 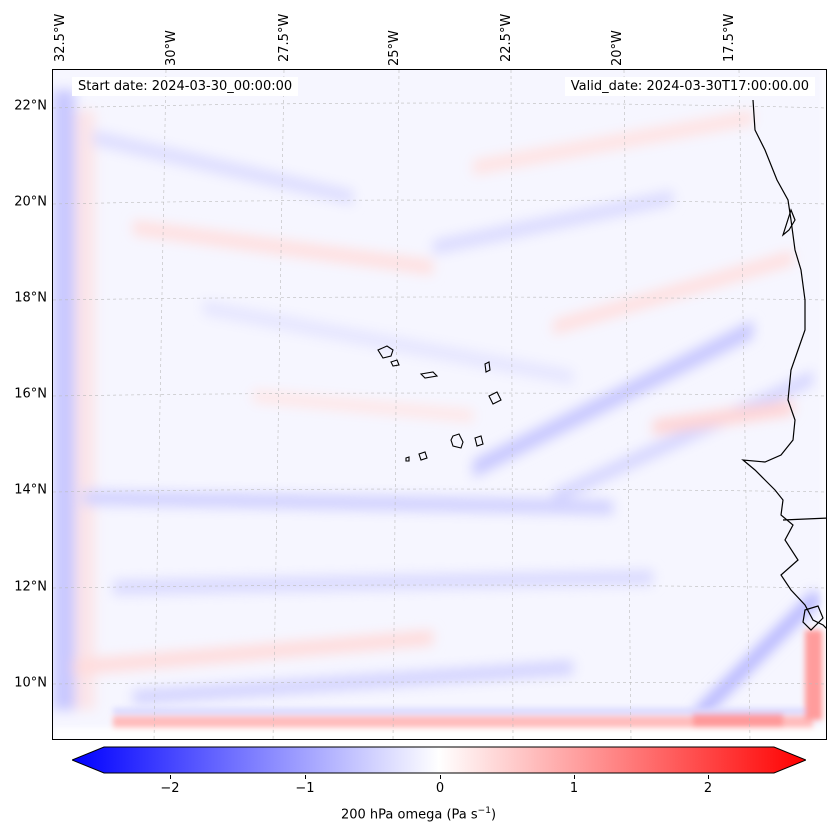 What do you see at coordinates (30, 394) in the screenshot?
I see `lat-label-16n: 16°N` at bounding box center [30, 394].